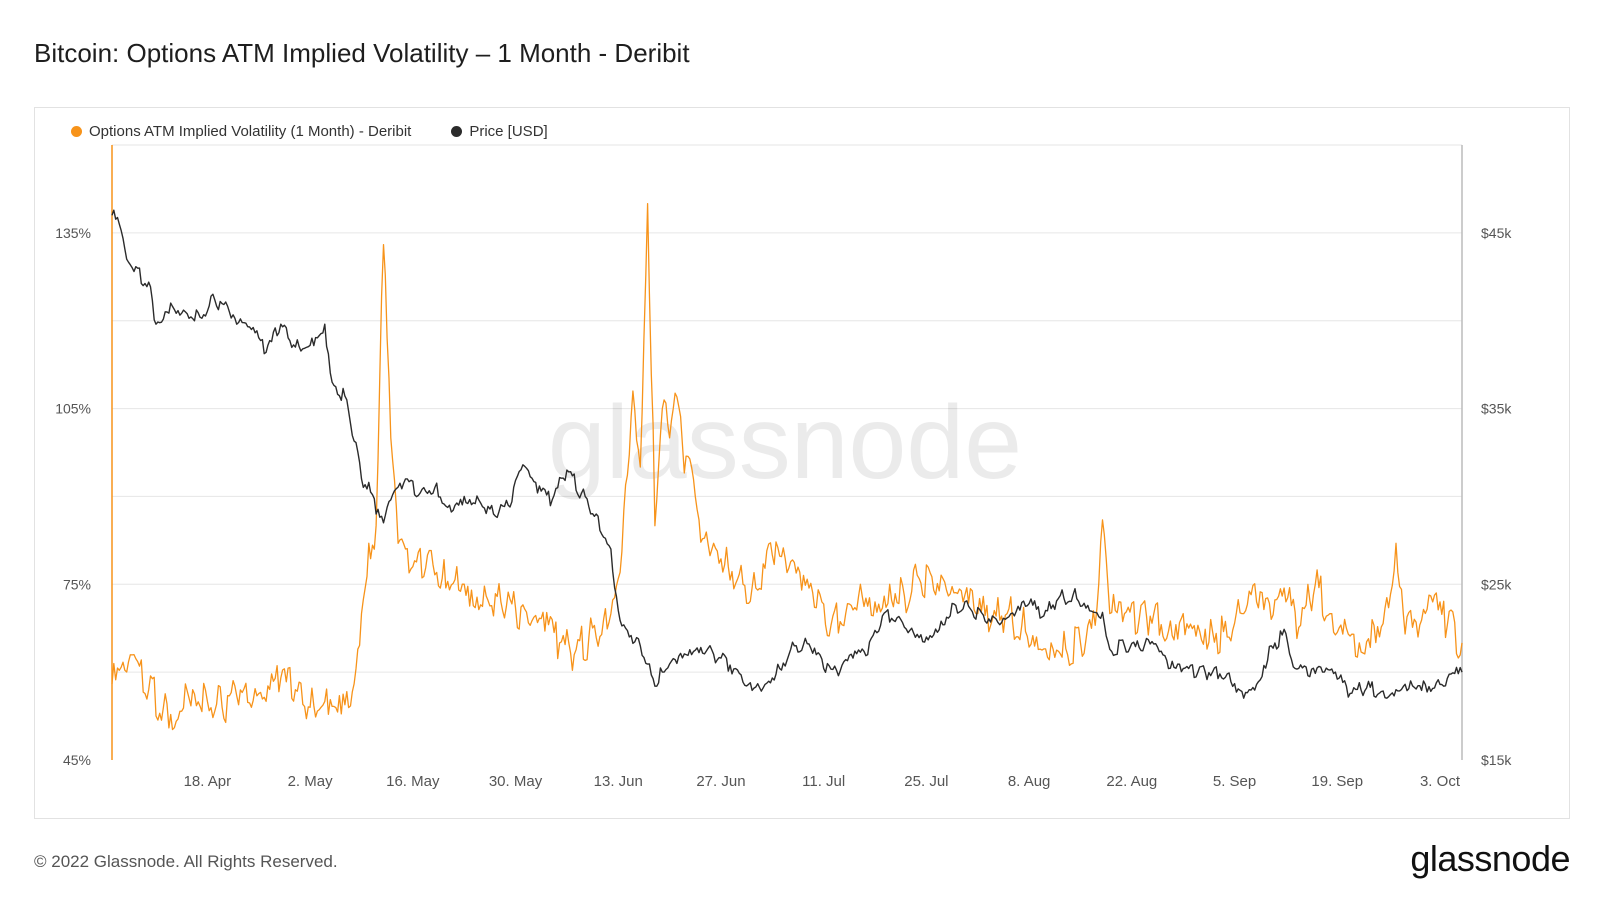 The width and height of the screenshot is (1600, 900). Describe the element at coordinates (1496, 233) in the screenshot. I see `y-tick-label-right: $45k` at that location.